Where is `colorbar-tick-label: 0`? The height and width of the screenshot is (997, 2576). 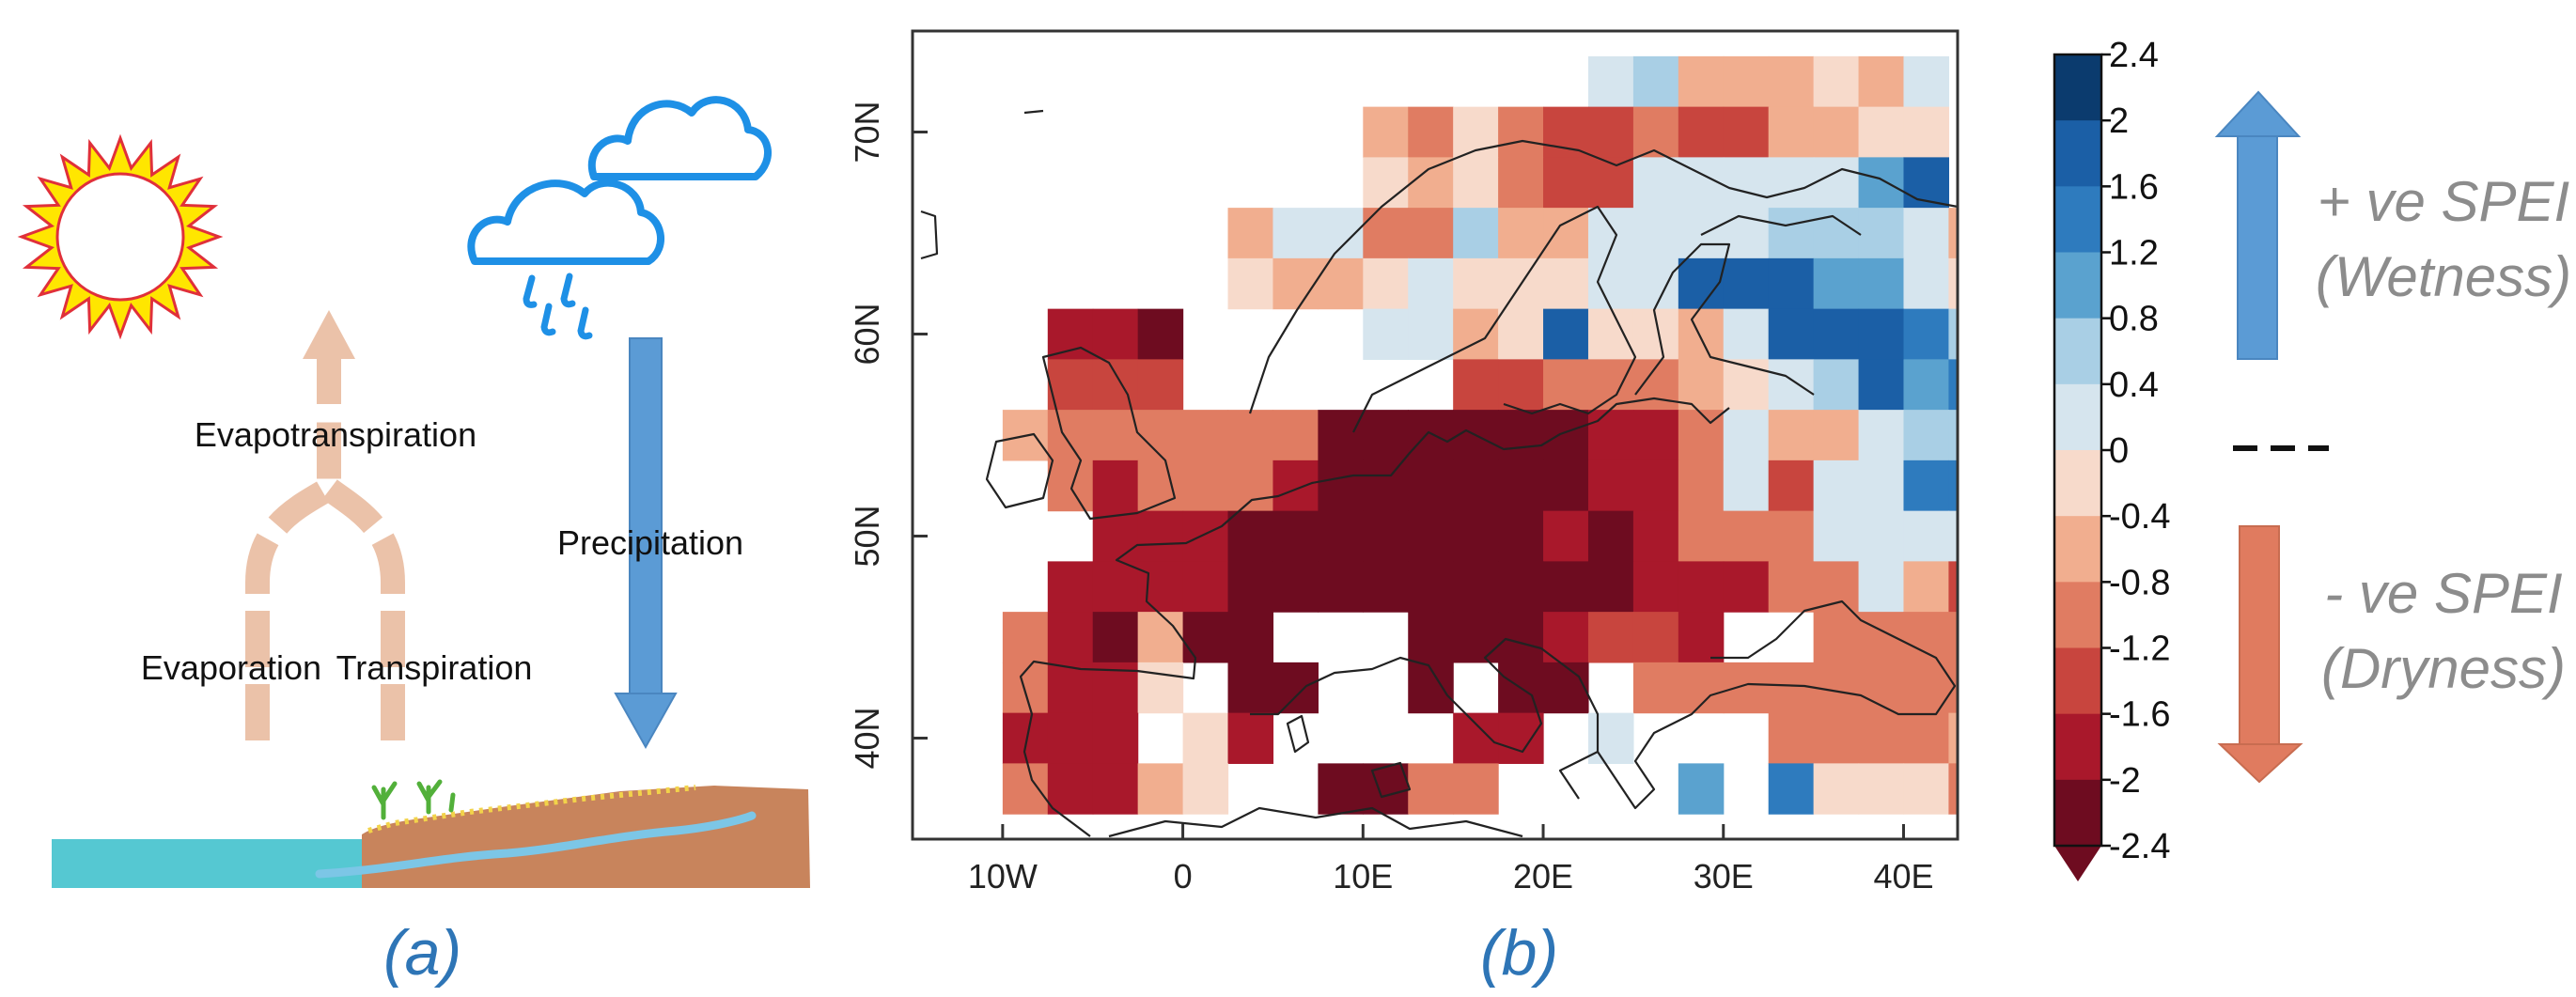 colorbar-tick-label: 0 is located at coordinates (2119, 451).